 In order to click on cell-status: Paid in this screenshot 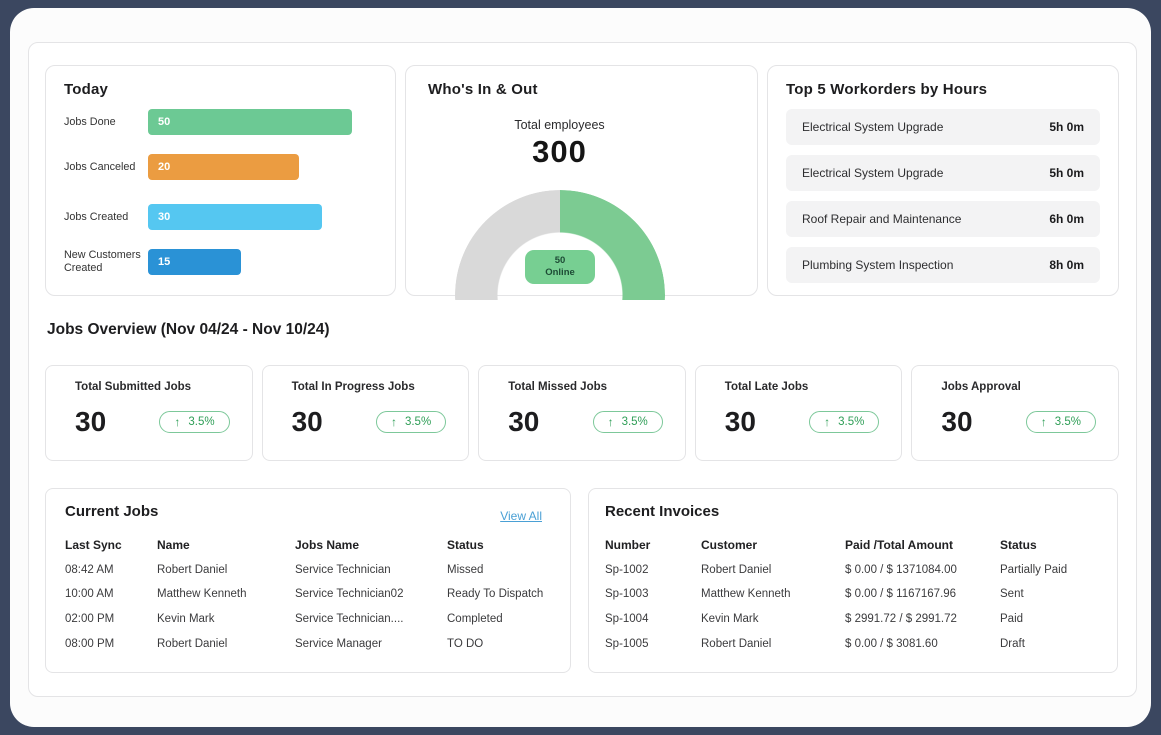, I will do `click(1012, 619)`.